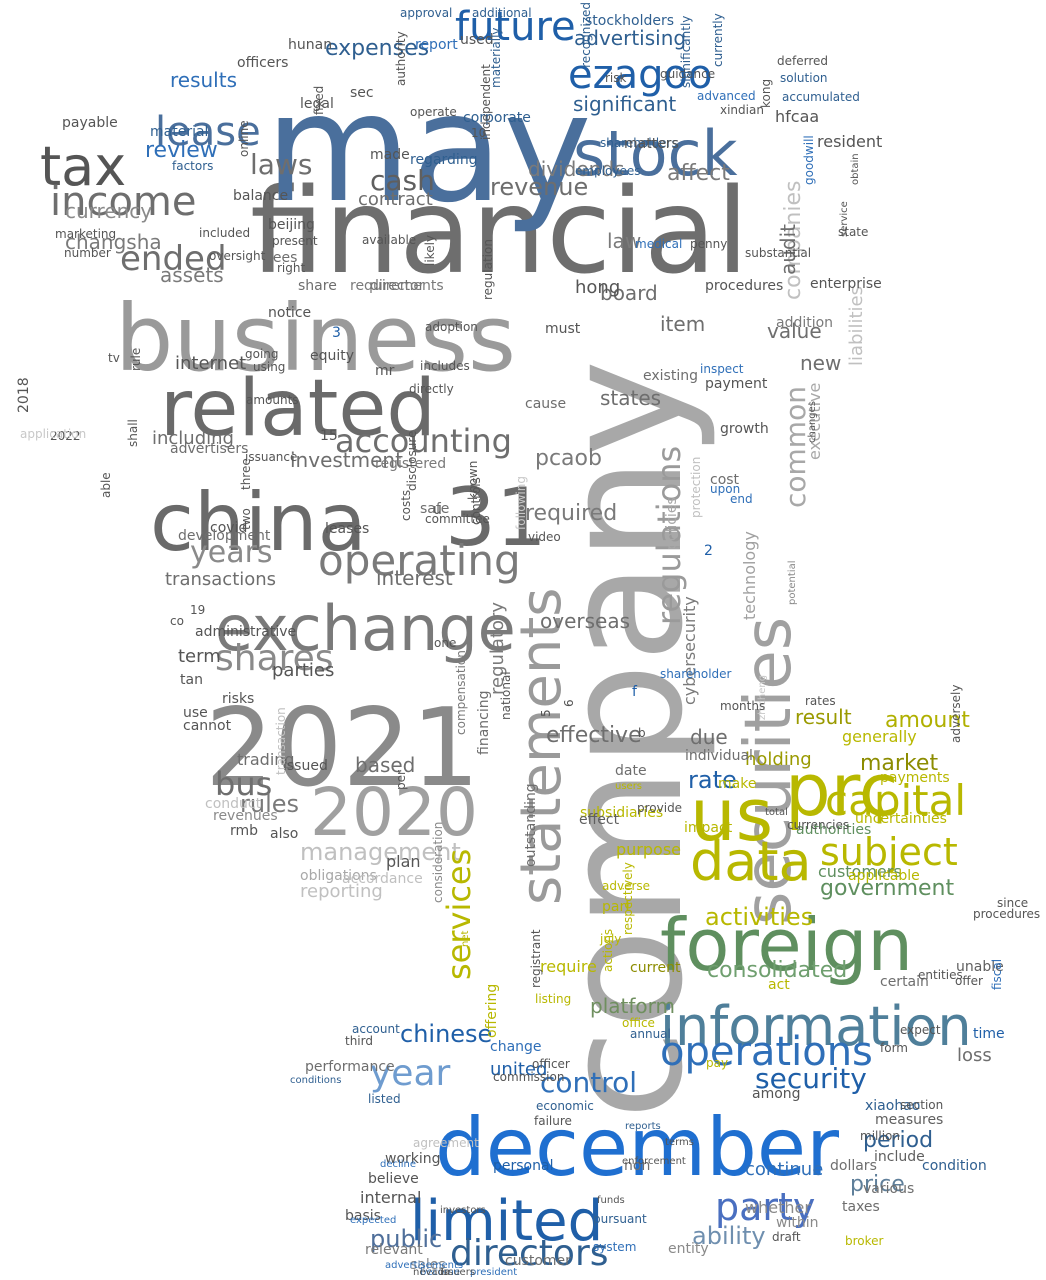  Describe the element at coordinates (586, 35) in the screenshot. I see `word-recognized: recognized` at that location.